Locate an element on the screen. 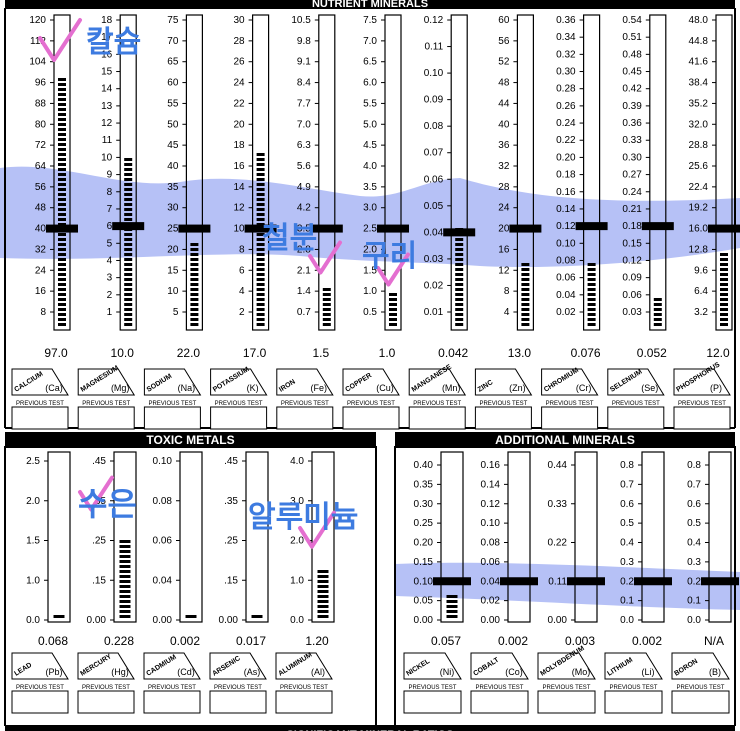 The width and height of the screenshot is (740, 731). tick-label-cobalt: 0.14 is located at coordinates (491, 484).